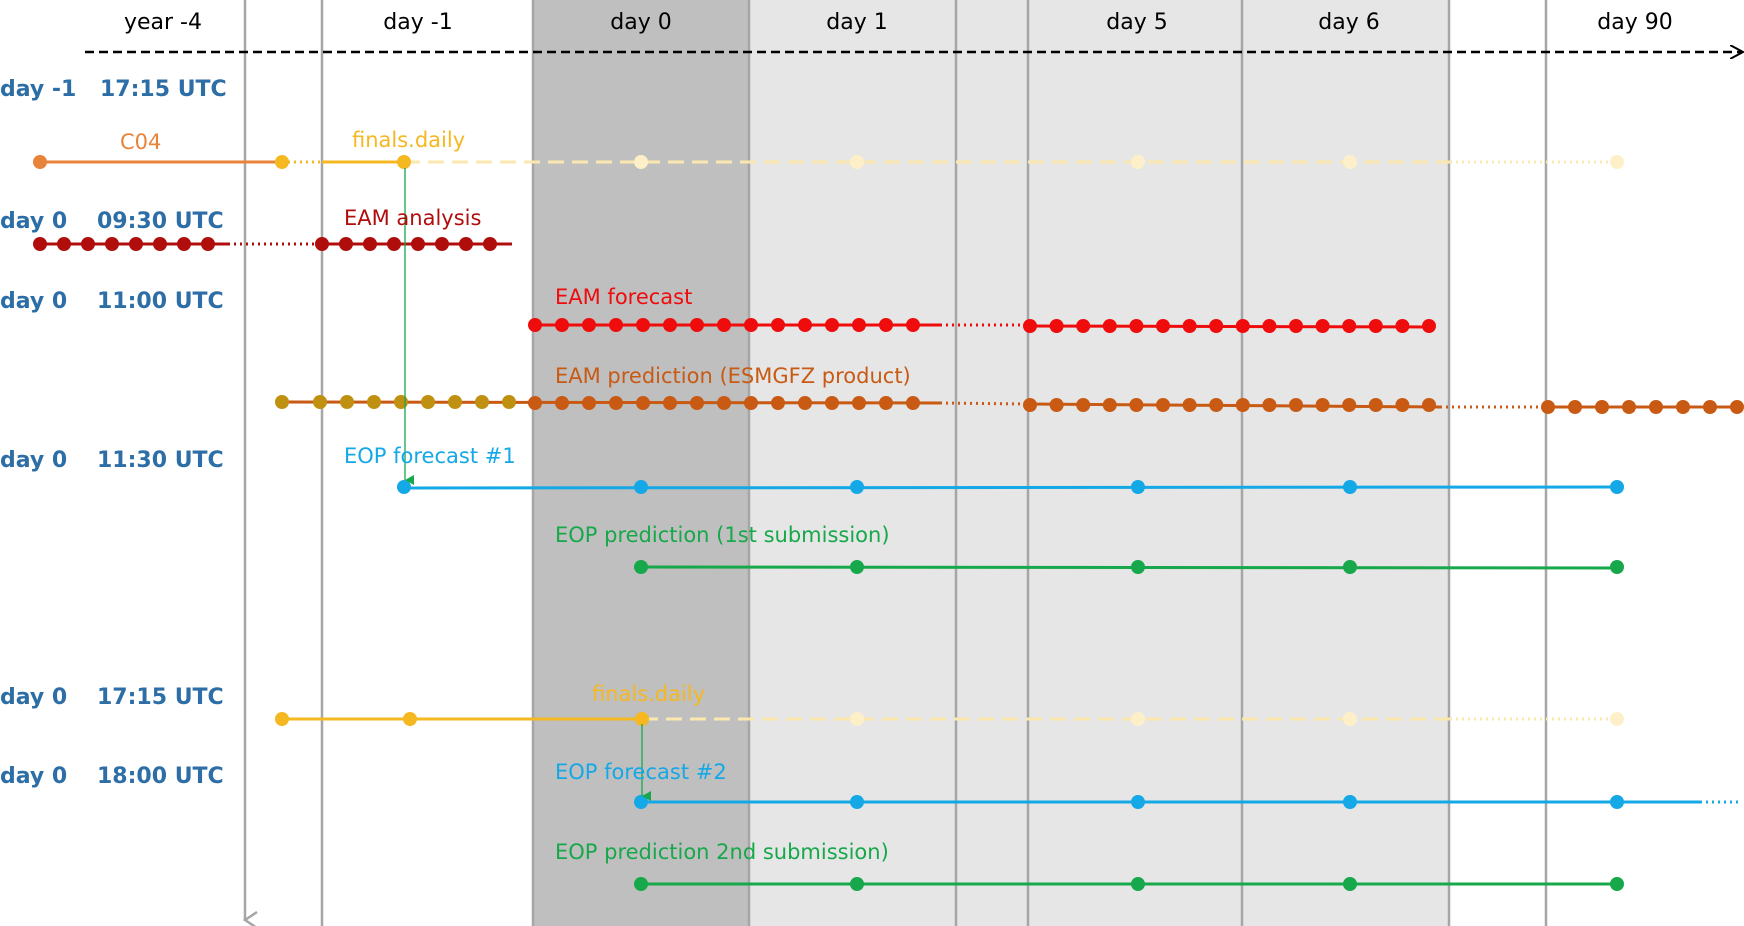 Image resolution: width=1744 pixels, height=926 pixels. I want to click on series-label-eam-forecast: EAM forecast, so click(623, 297).